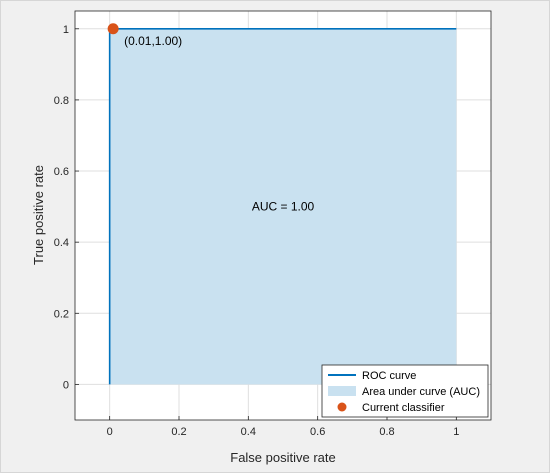 The image size is (550, 473). I want to click on x-tick-label: 0.8, so click(386, 432).